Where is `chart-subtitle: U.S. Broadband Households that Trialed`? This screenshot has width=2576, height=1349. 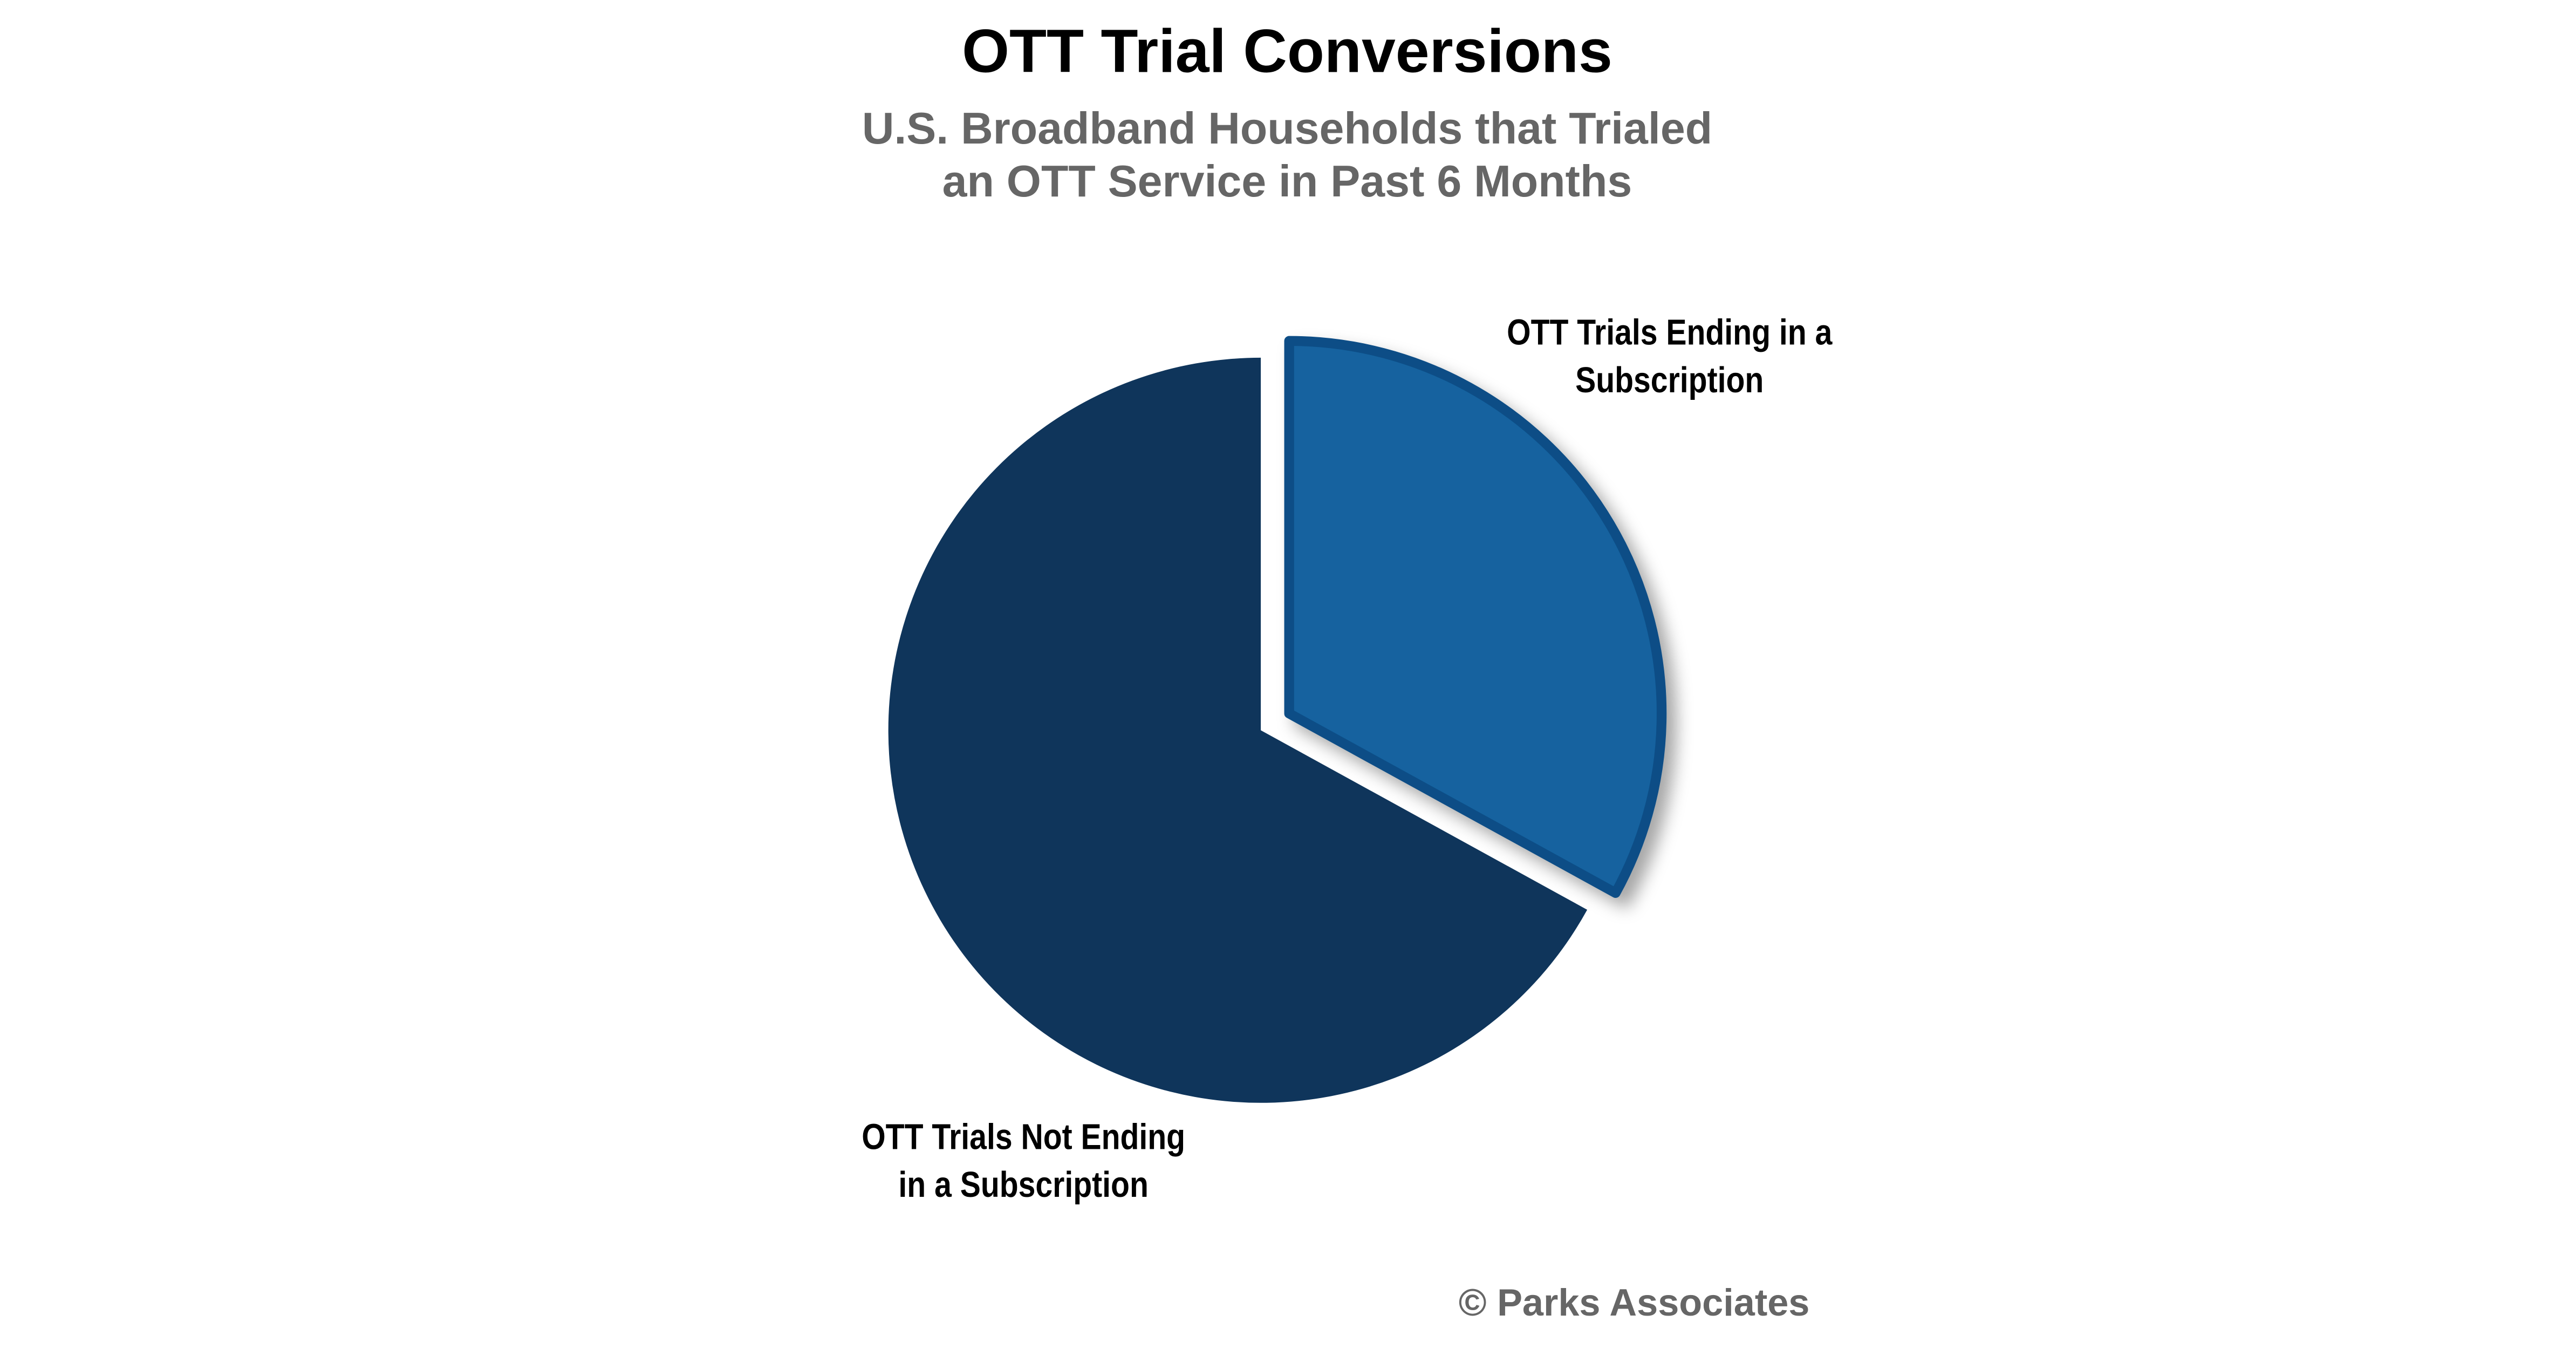
chart-subtitle: U.S. Broadband Households that Trialed is located at coordinates (1287, 128).